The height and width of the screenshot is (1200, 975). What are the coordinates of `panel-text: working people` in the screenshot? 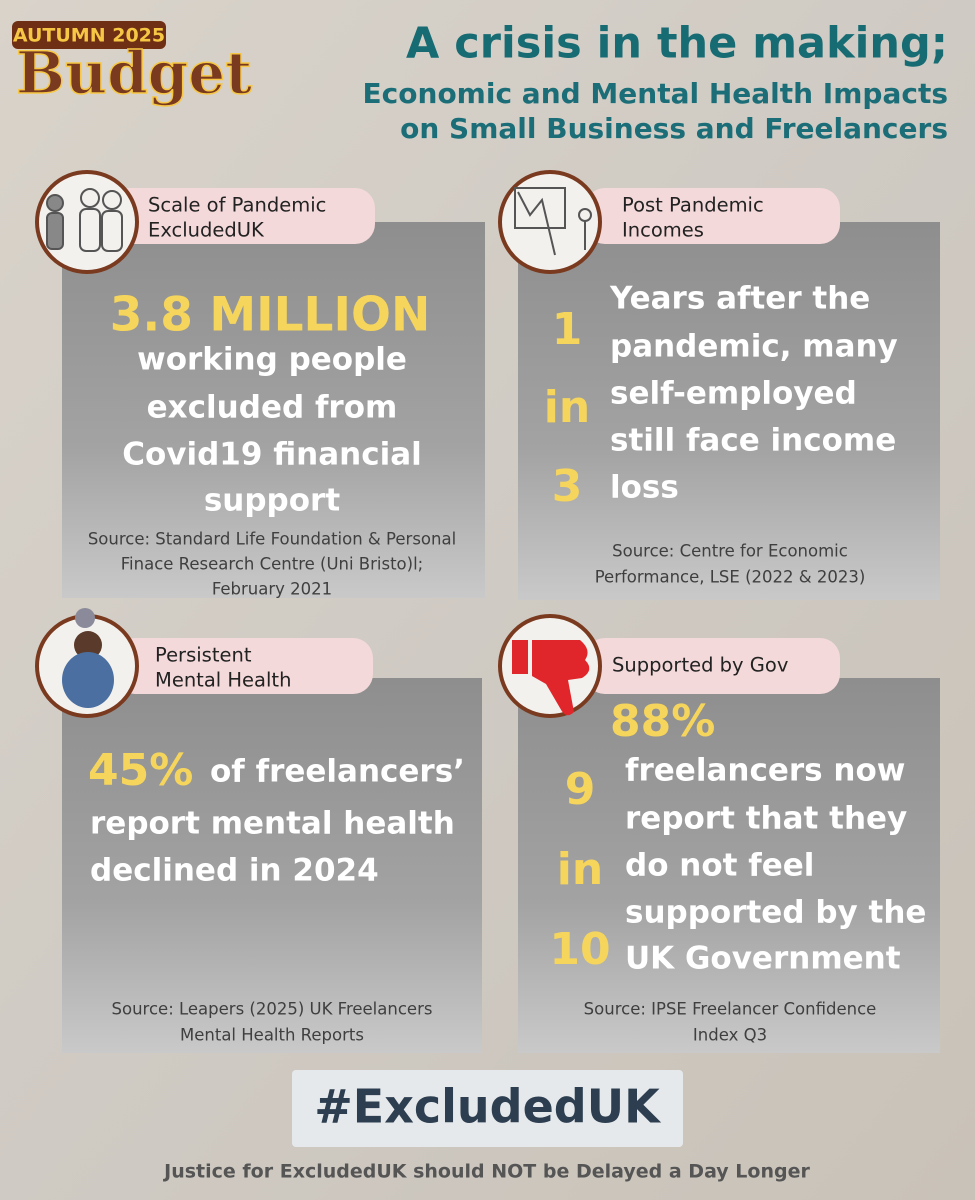 It's located at (272, 360).